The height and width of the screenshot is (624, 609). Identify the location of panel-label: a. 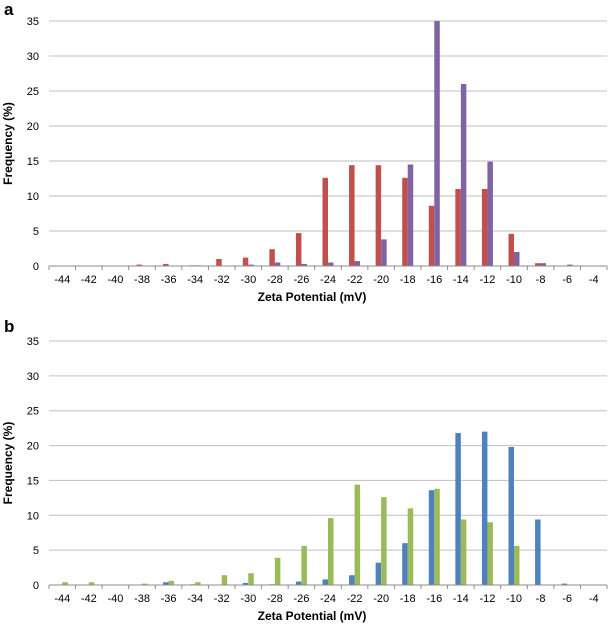
(9, 9).